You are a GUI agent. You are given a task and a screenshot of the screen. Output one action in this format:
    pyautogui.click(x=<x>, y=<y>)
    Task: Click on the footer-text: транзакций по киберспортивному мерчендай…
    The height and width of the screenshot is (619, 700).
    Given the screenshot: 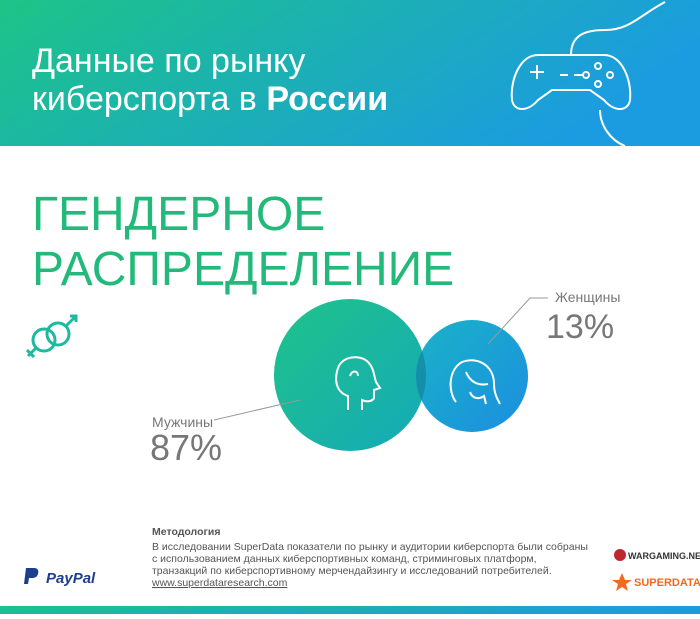 What is the action you would take?
    pyautogui.click(x=352, y=571)
    